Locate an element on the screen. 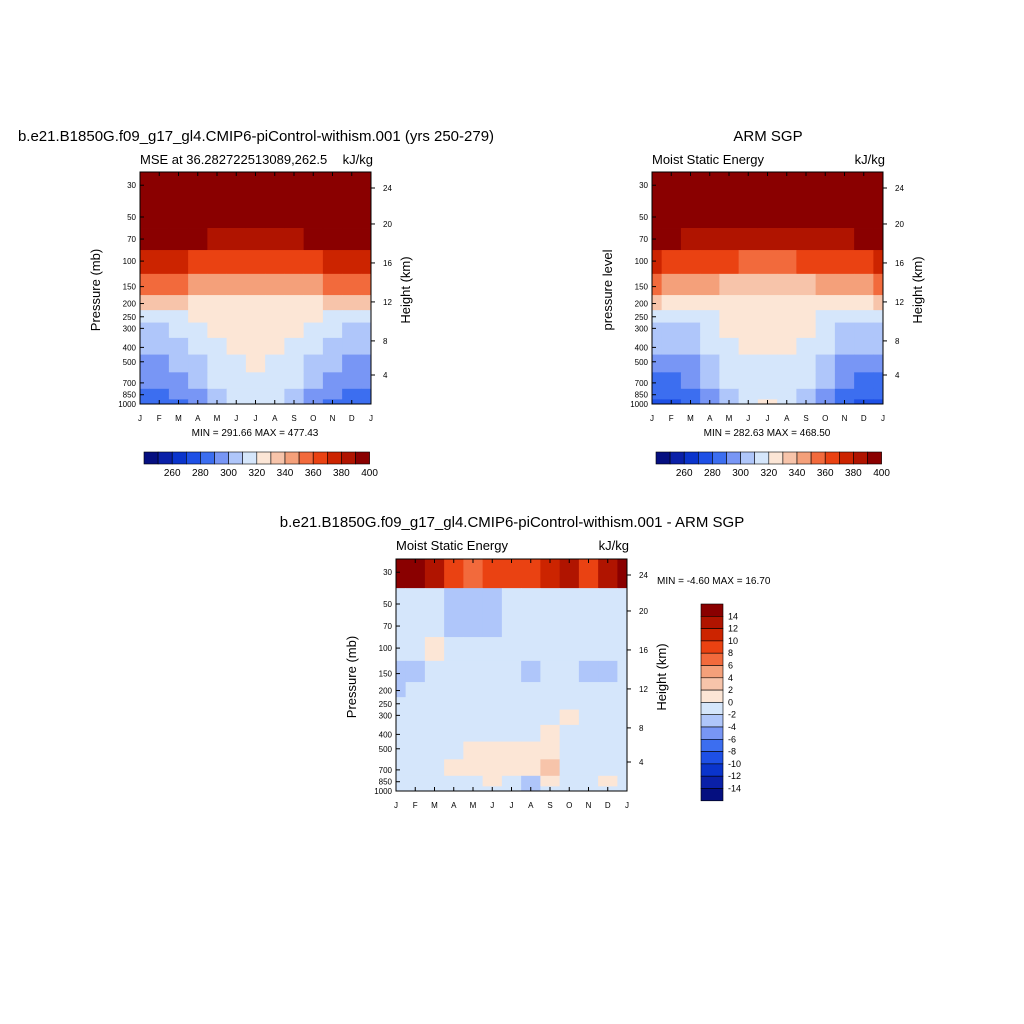 The height and width of the screenshot is (1024, 1024). y-right-tick-label: 20 is located at coordinates (643, 611).